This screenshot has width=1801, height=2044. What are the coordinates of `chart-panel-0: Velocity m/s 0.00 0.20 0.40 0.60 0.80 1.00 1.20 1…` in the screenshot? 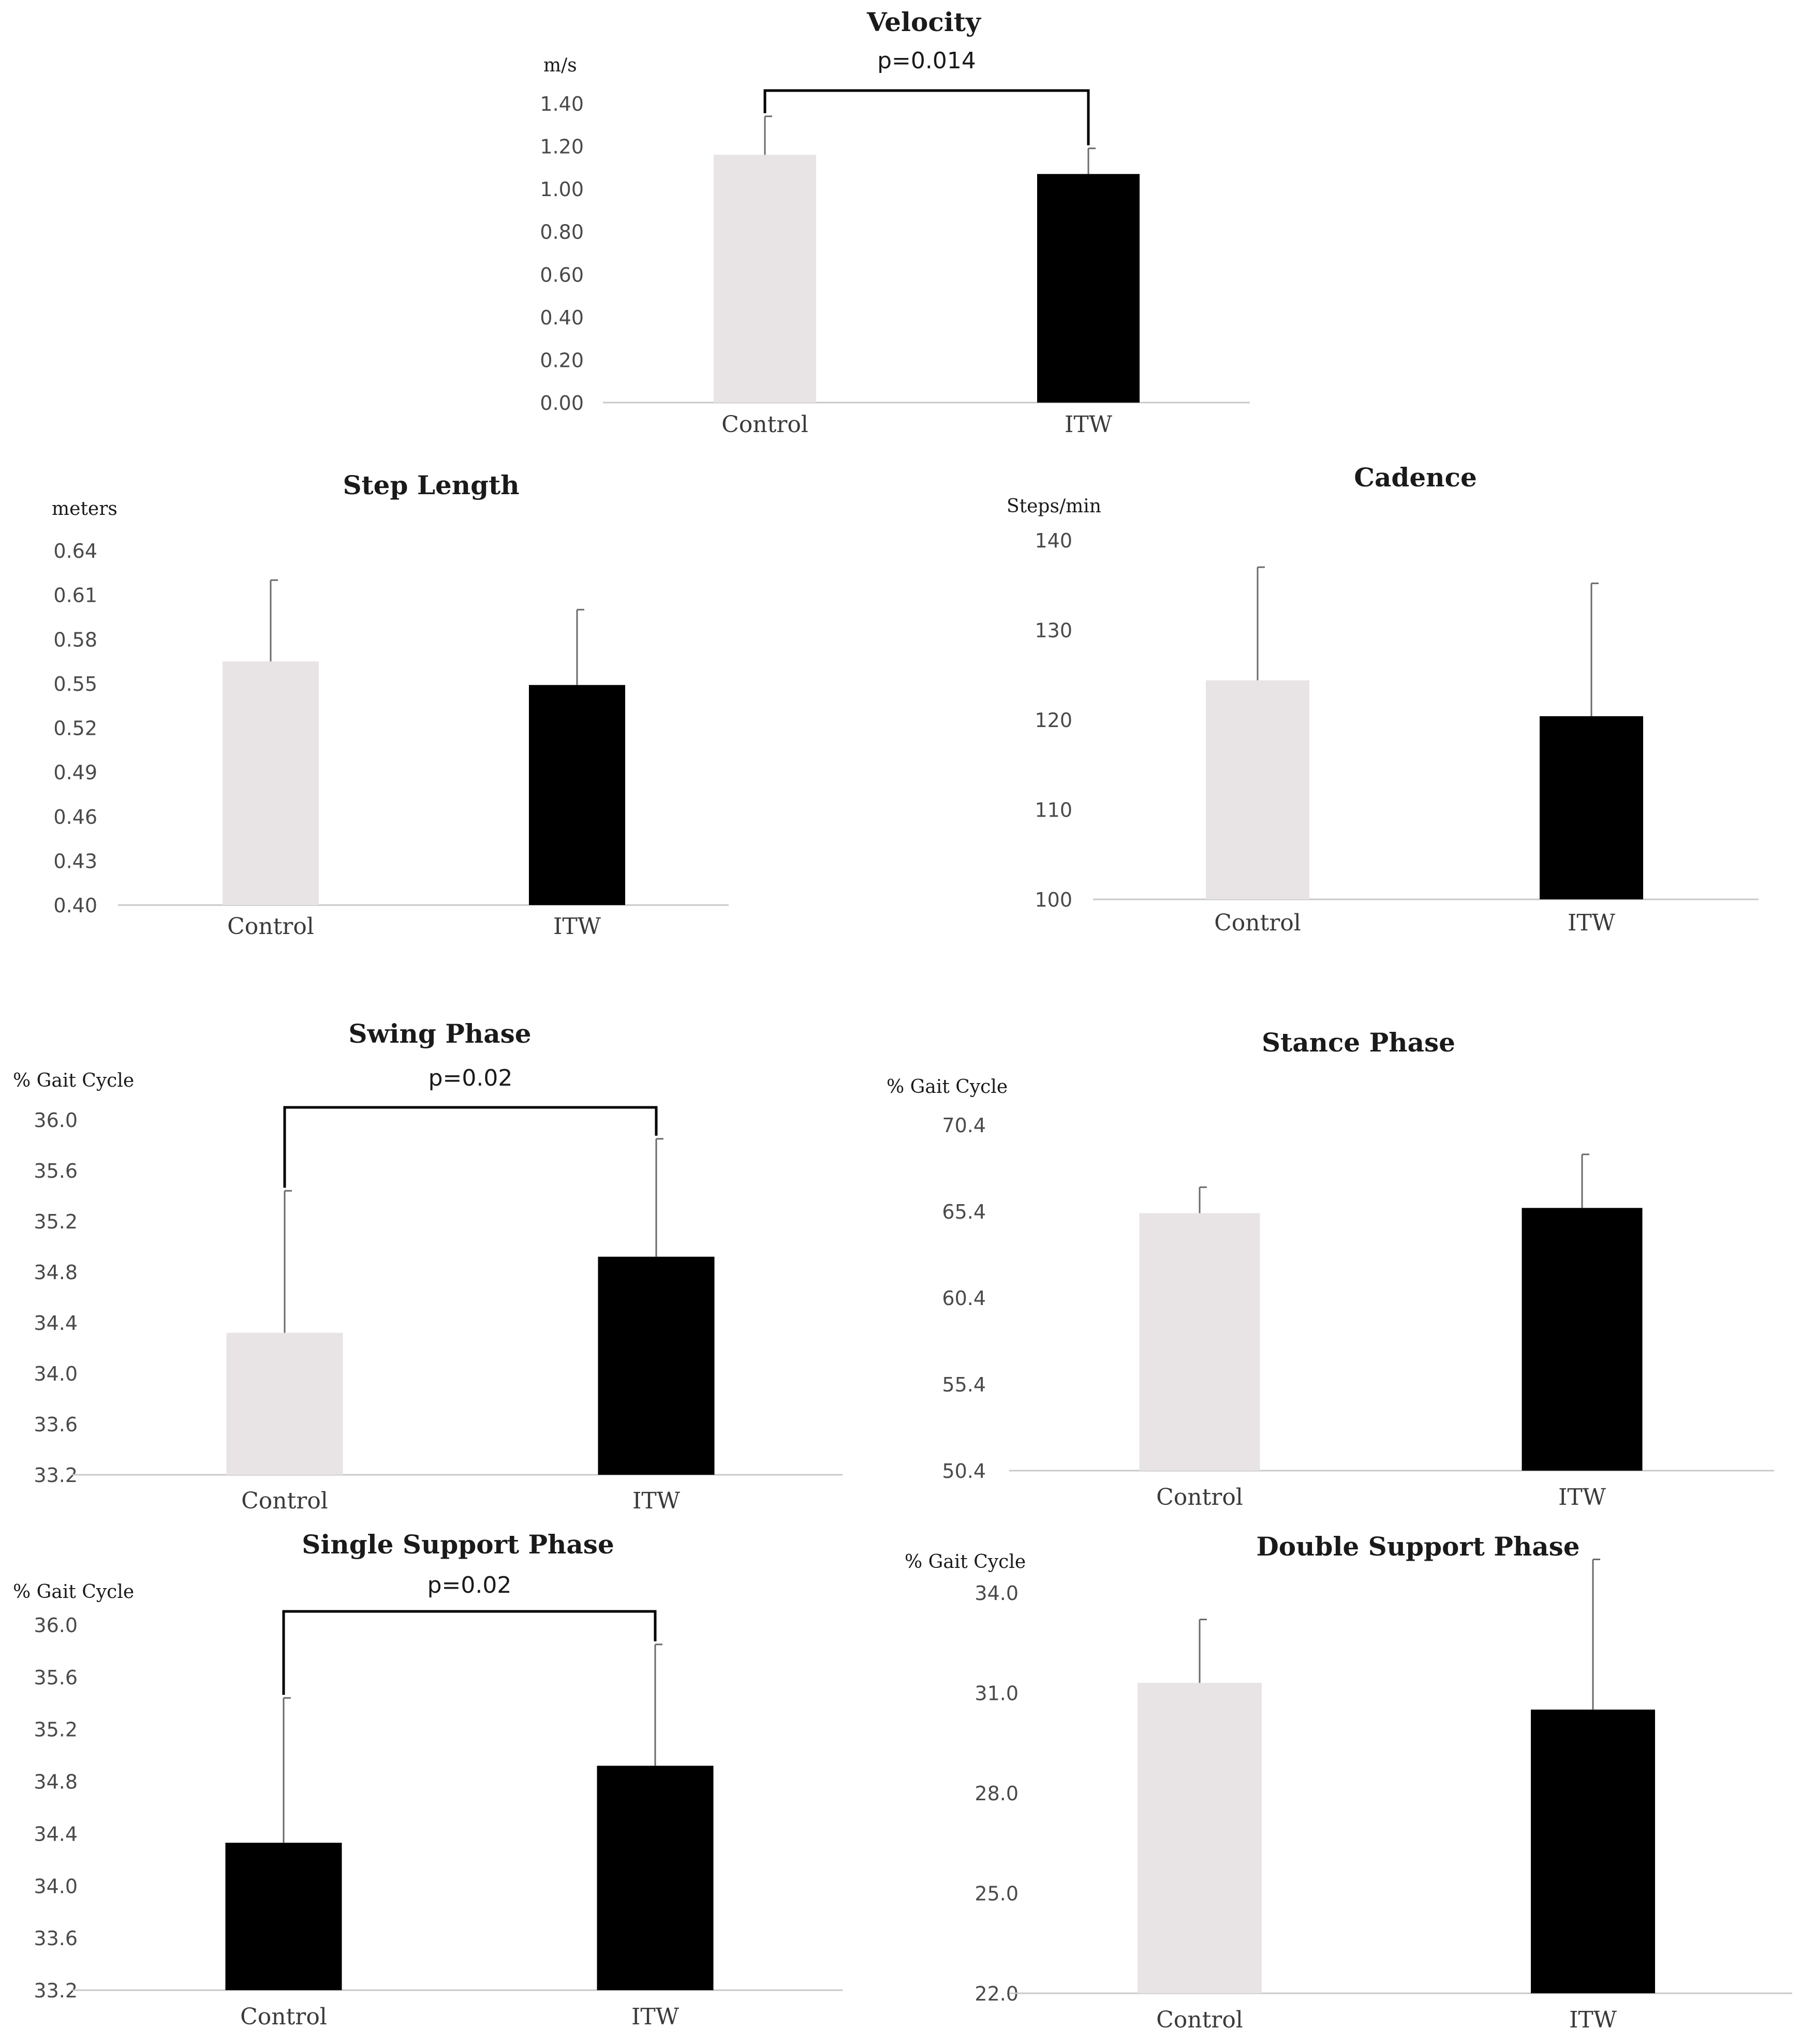 It's located at (895, 222).